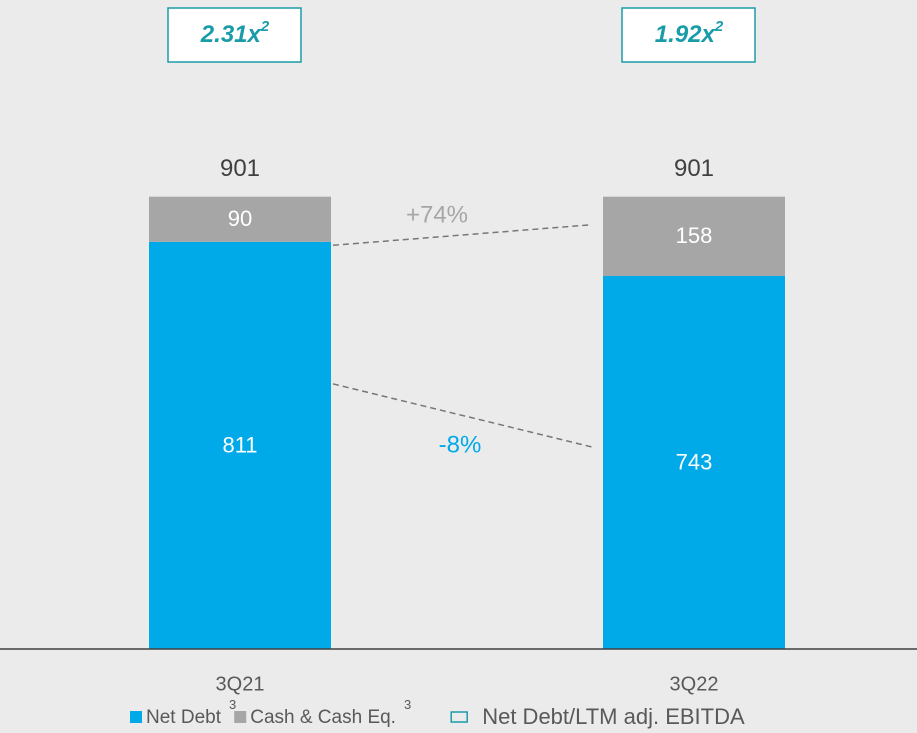  Describe the element at coordinates (694, 684) in the screenshot. I see `x-tick-label: 3Q22` at that location.